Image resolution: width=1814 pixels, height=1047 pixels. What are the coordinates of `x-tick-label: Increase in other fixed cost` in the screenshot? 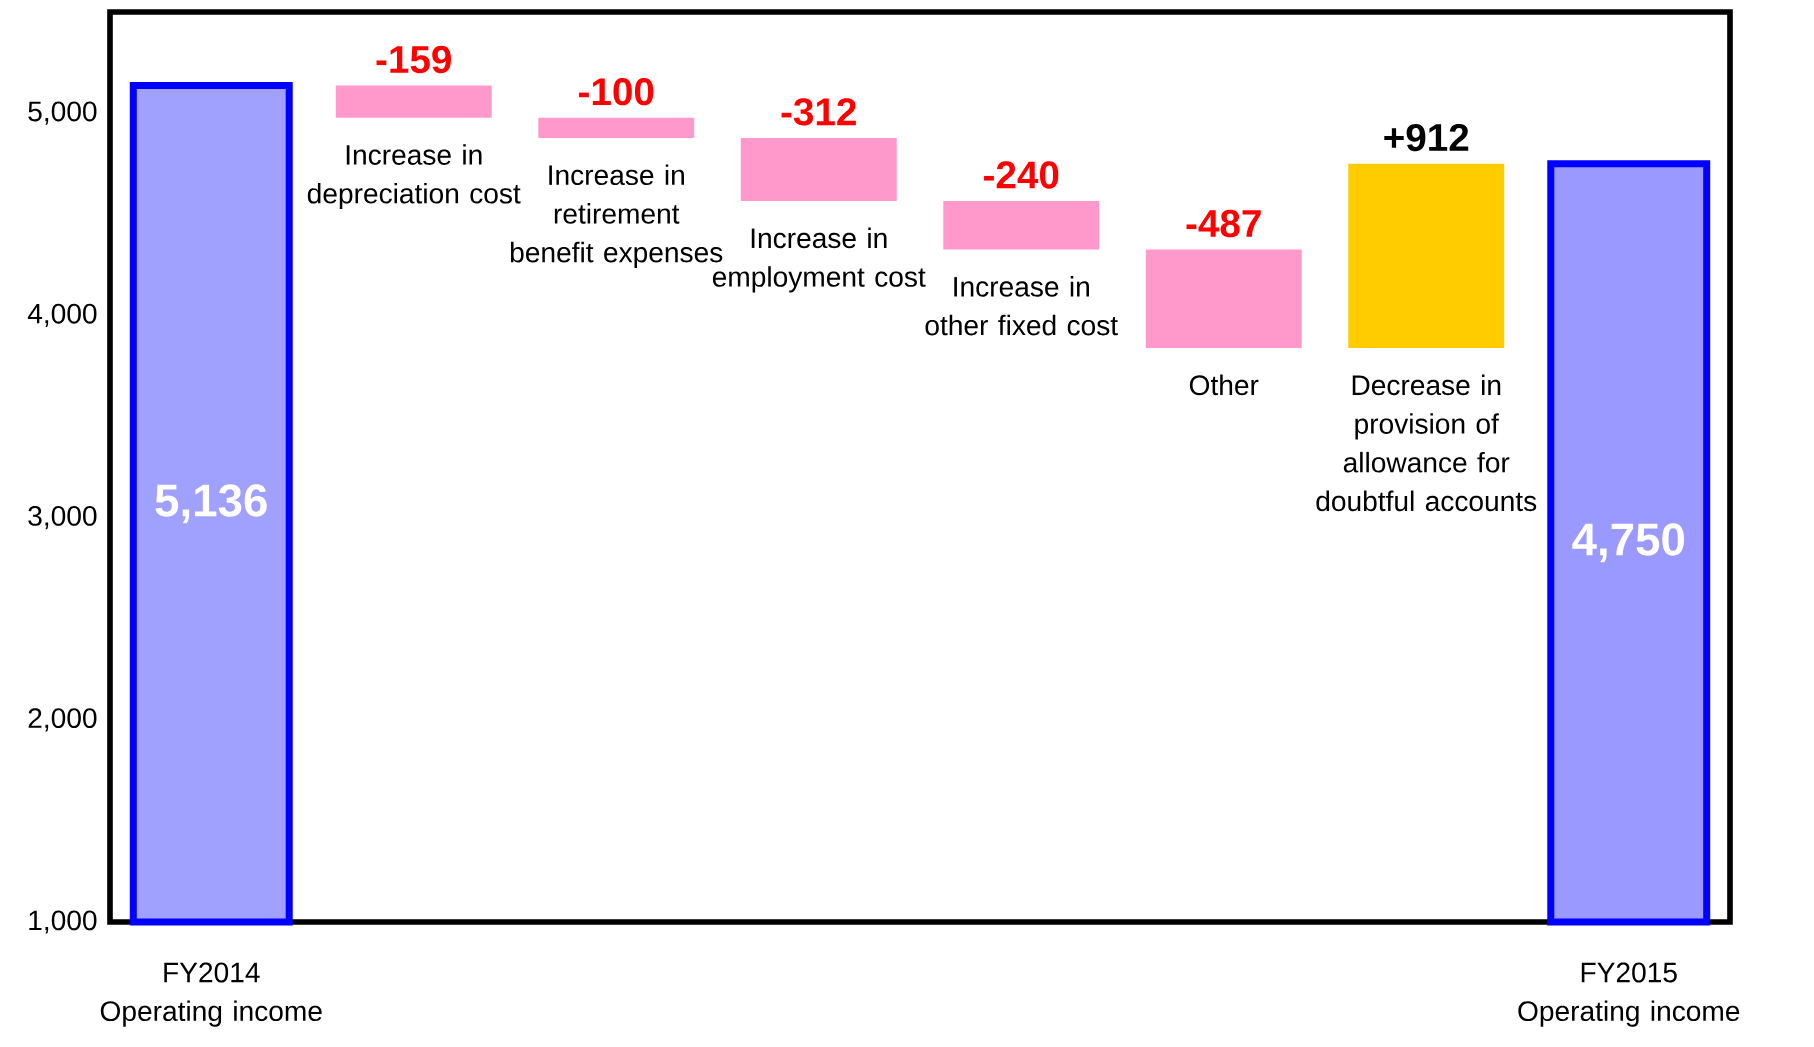 It's located at (1021, 306).